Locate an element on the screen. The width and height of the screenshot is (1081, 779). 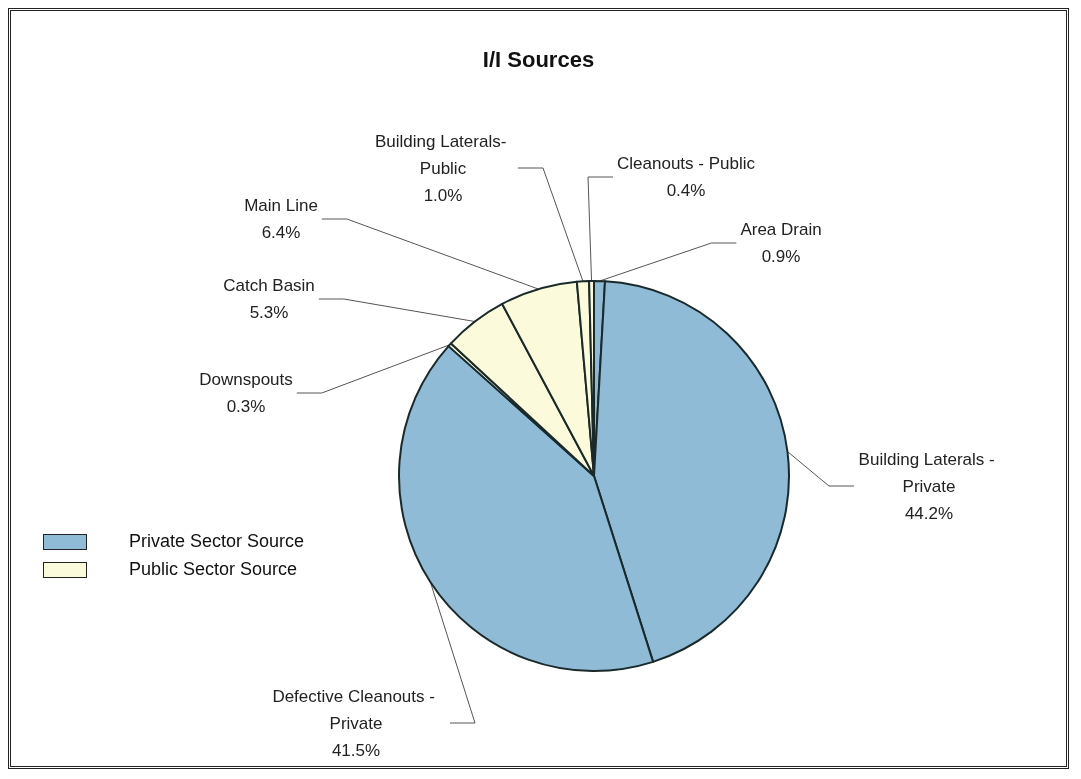
slice-label: Area Drain is located at coordinates (781, 229).